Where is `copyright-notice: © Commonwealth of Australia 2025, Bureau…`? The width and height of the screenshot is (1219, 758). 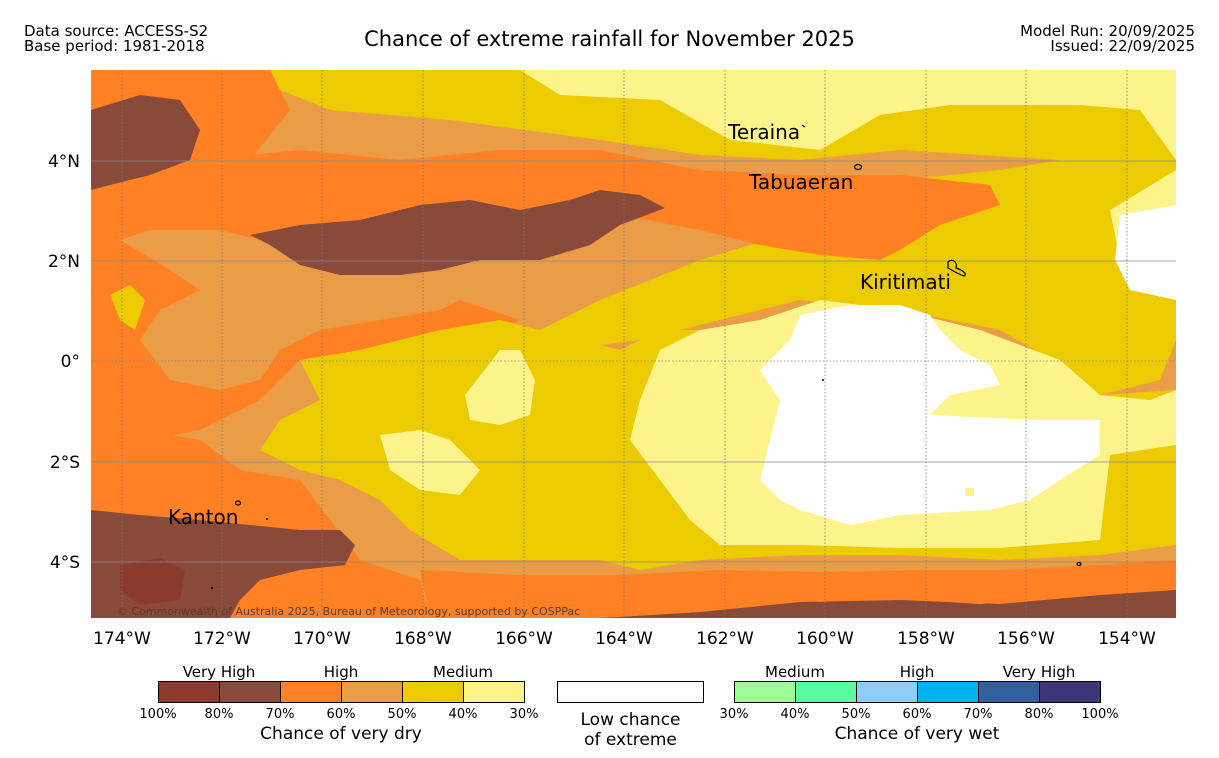 copyright-notice: © Commonwealth of Australia 2025, Bureau… is located at coordinates (348, 611).